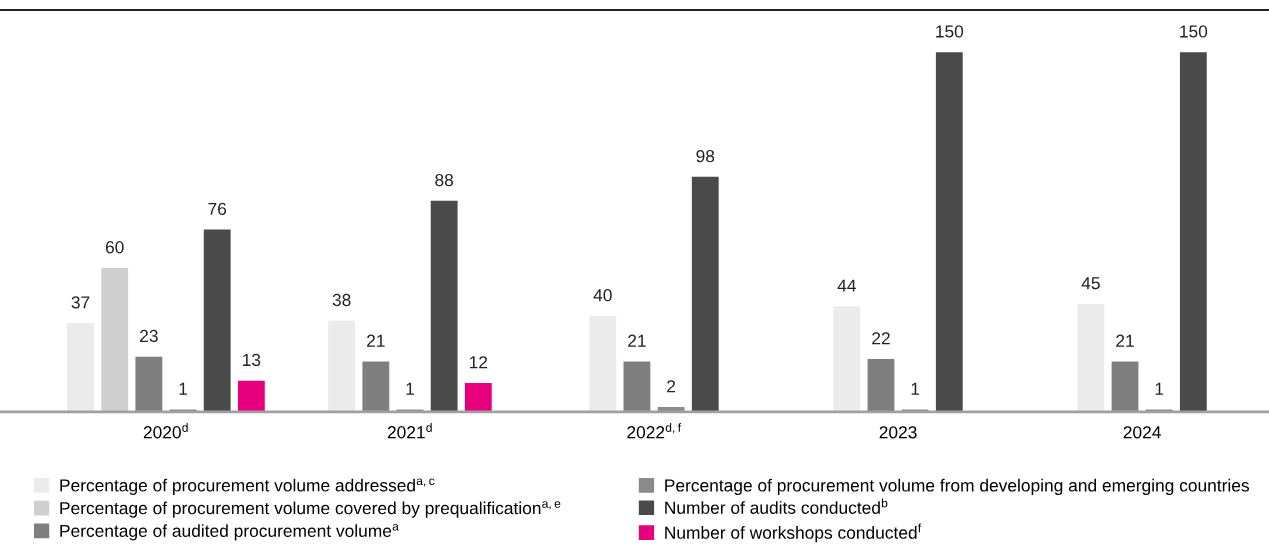 This screenshot has width=1269, height=558. Describe the element at coordinates (247, 486) in the screenshot. I see `legend-label: Percentage of procurement volume addressed$^{a,c}$` at that location.